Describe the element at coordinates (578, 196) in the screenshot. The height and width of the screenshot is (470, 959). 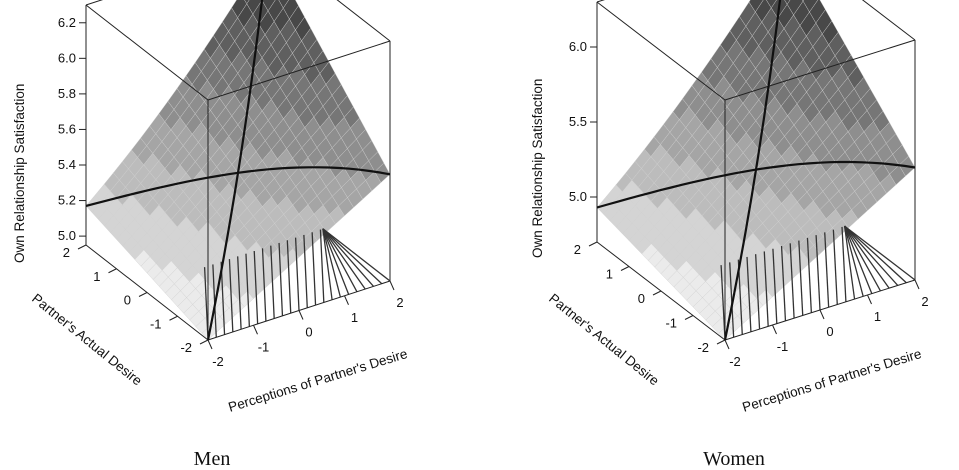
I see `women-z-tick-label: 5.0` at that location.